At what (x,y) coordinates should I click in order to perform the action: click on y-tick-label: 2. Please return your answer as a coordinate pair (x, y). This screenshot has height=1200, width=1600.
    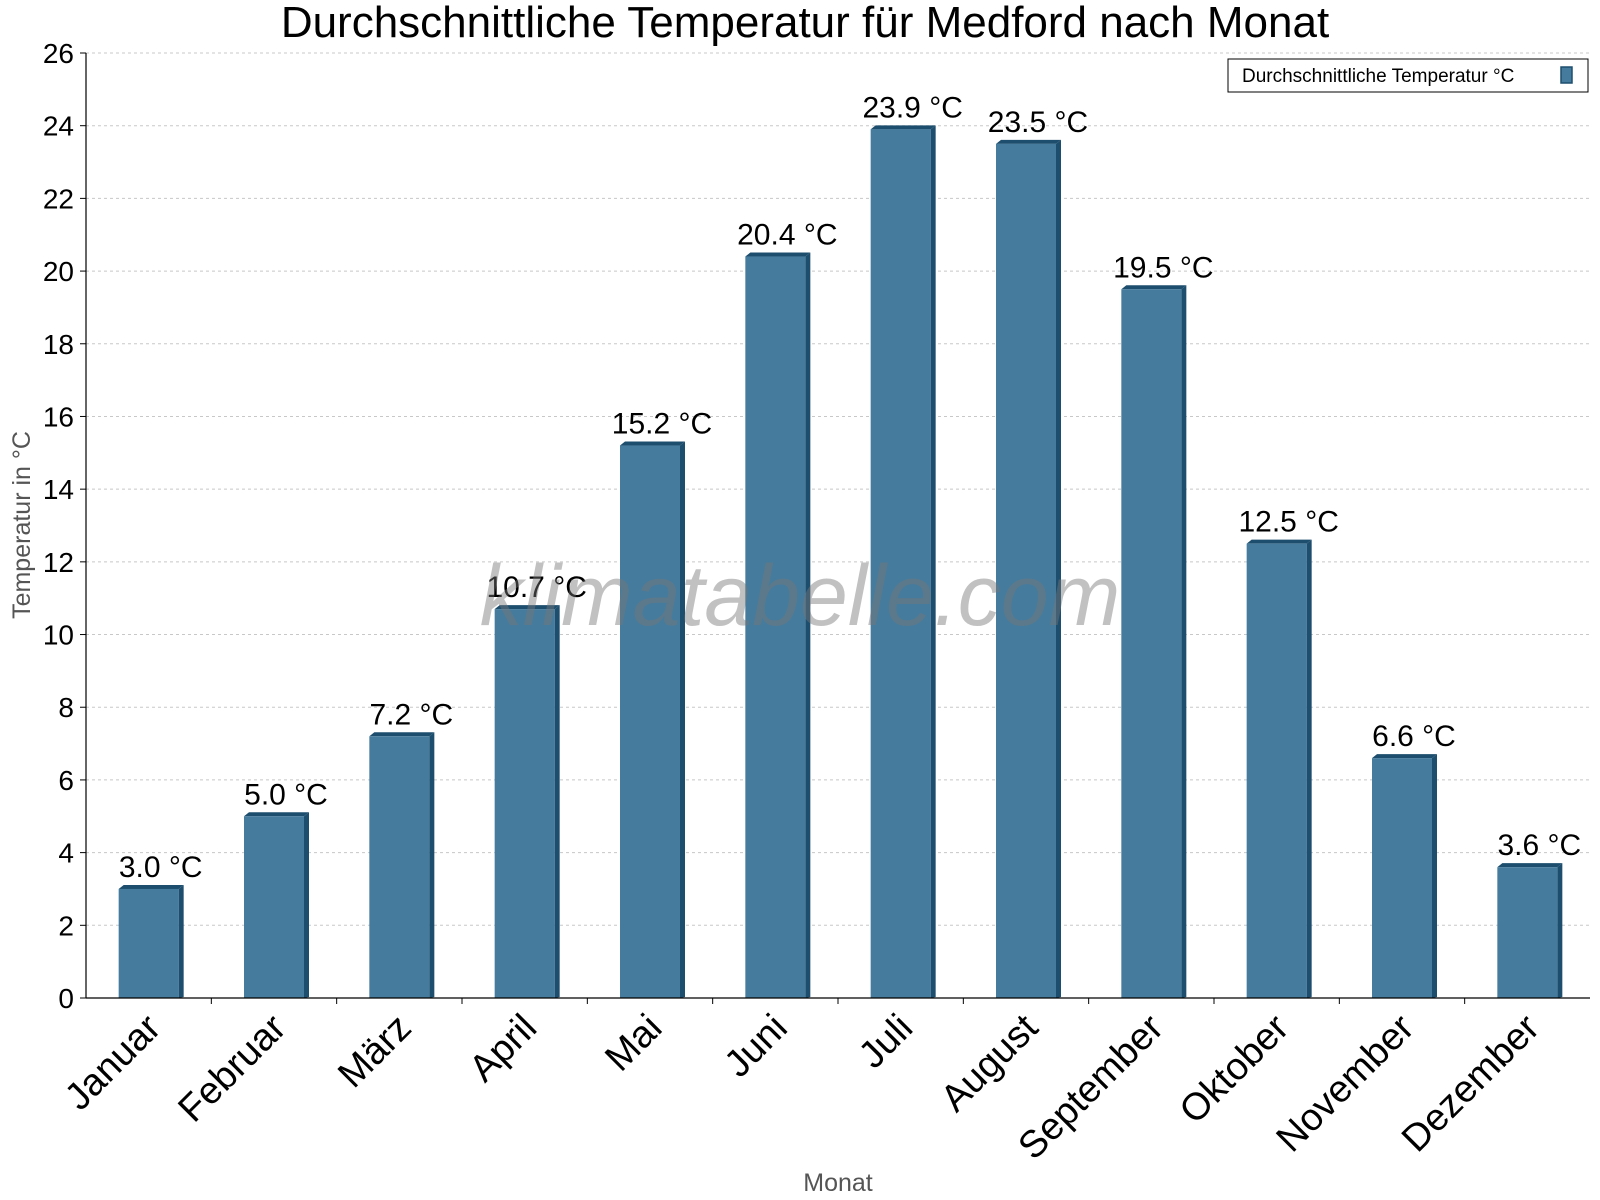
    Looking at the image, I should click on (66, 925).